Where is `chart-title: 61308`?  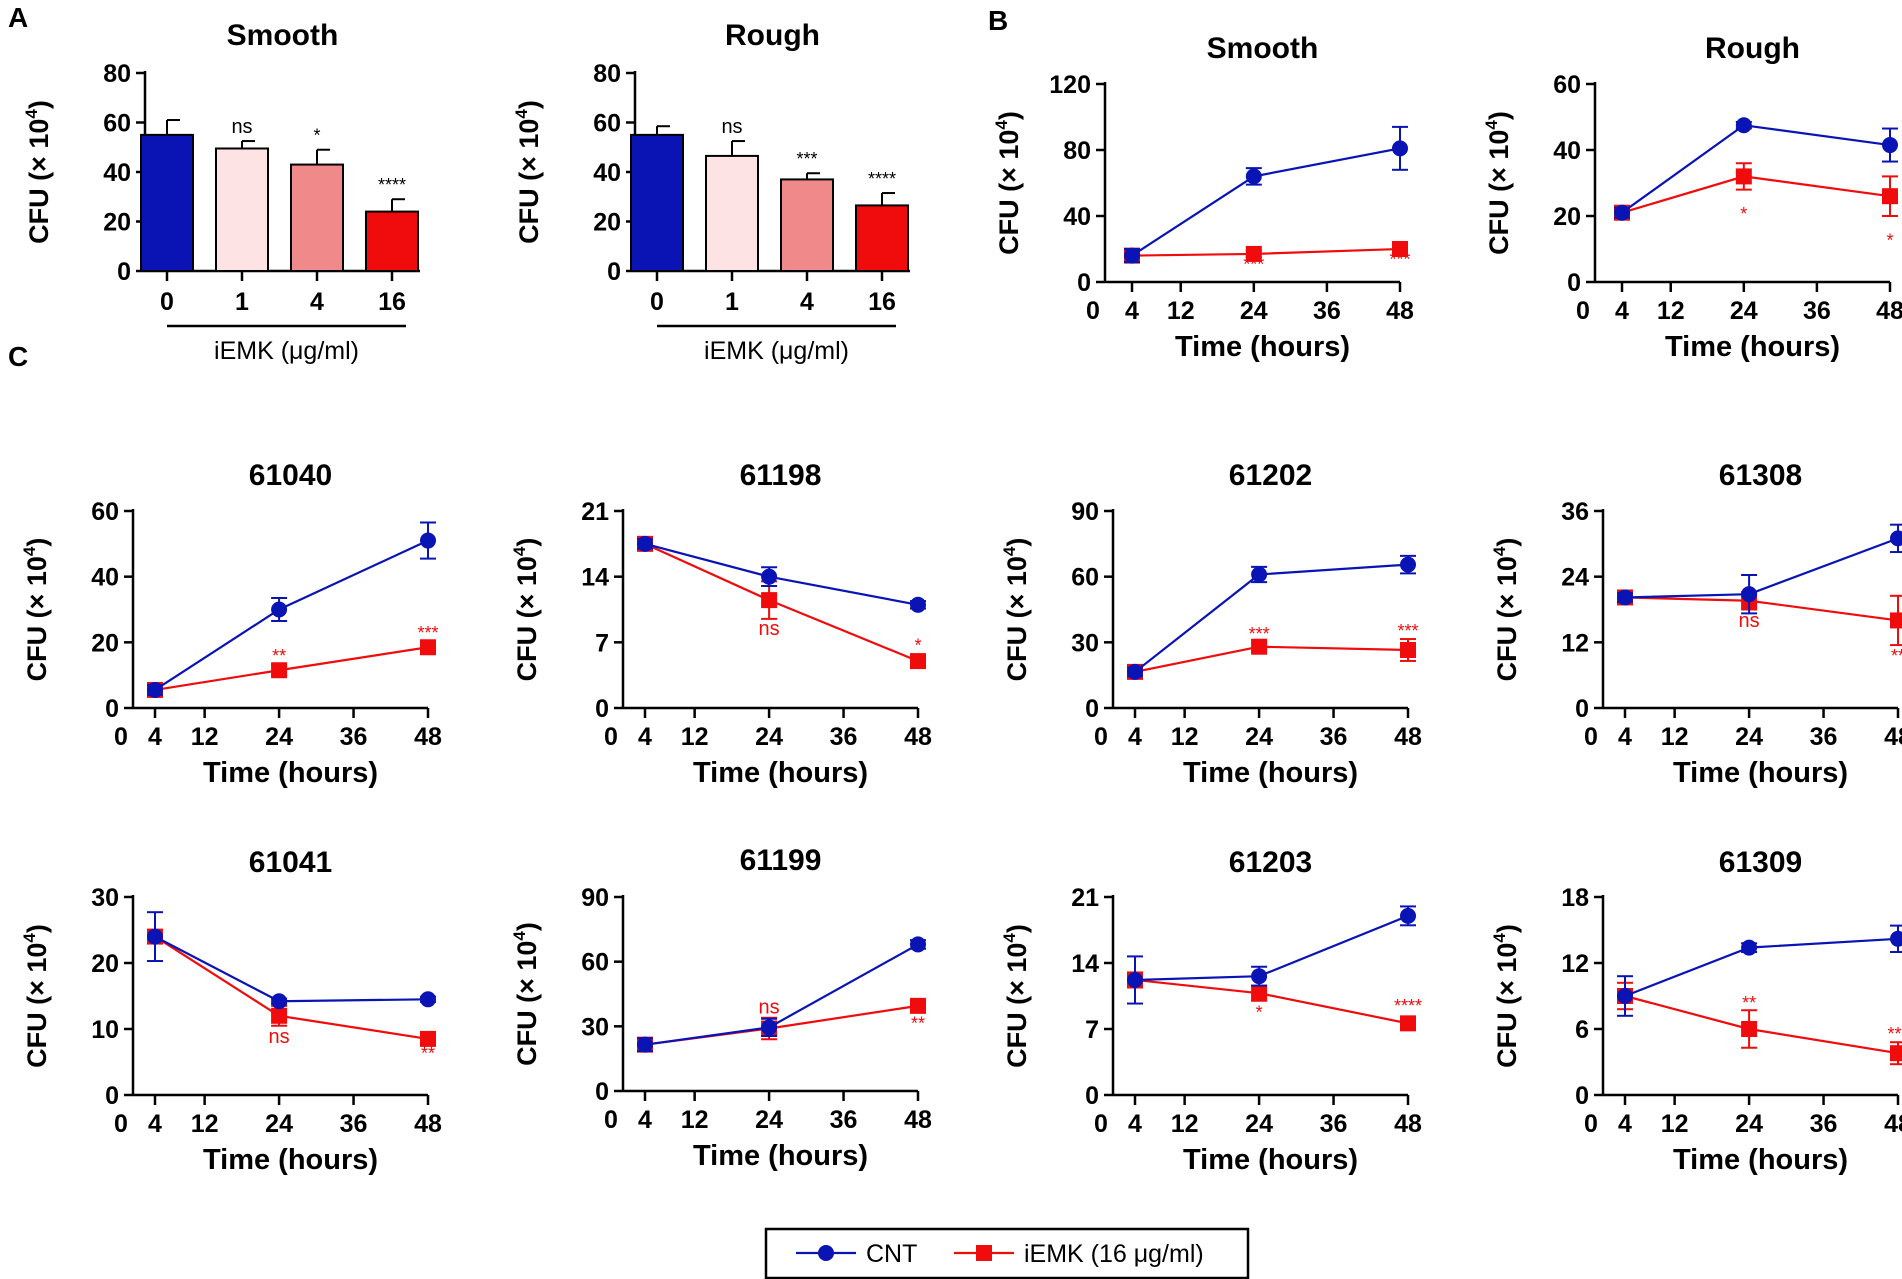 chart-title: 61308 is located at coordinates (1760, 475).